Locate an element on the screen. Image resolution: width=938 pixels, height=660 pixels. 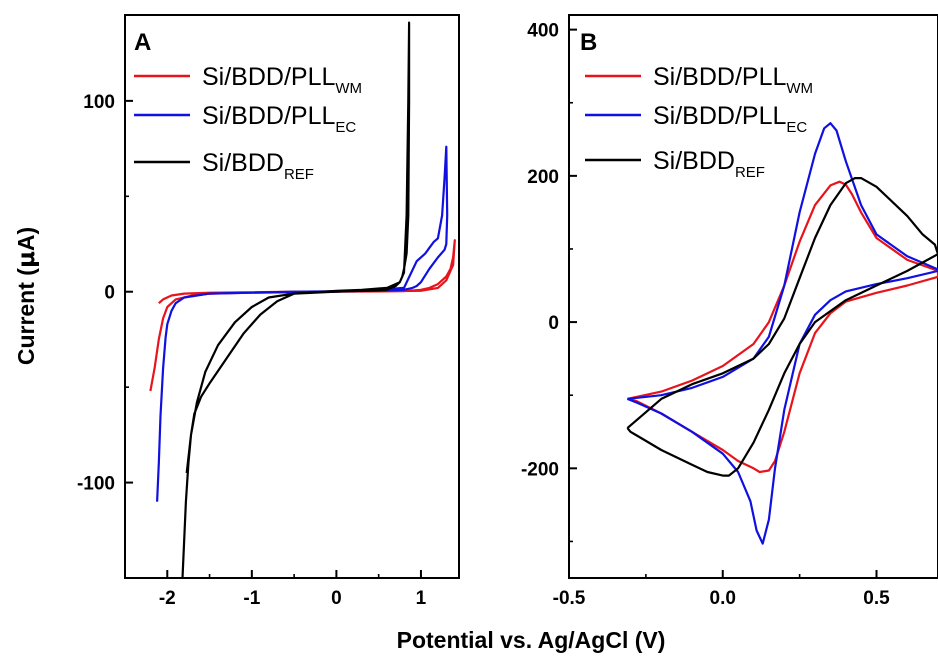
panel-a-legend-label-1: Si/BDD/PLLEC is located at coordinates (279, 119).